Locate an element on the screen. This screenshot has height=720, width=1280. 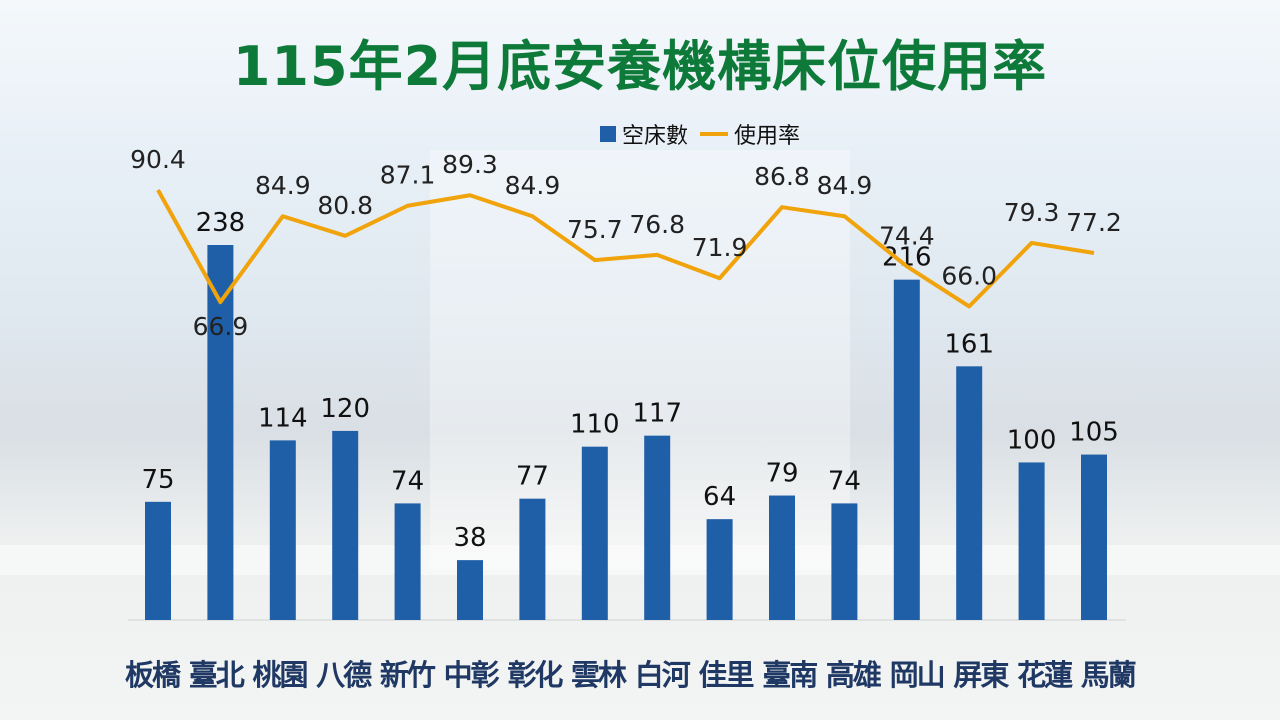
x-tick-label: 岡山 is located at coordinates (917, 675).